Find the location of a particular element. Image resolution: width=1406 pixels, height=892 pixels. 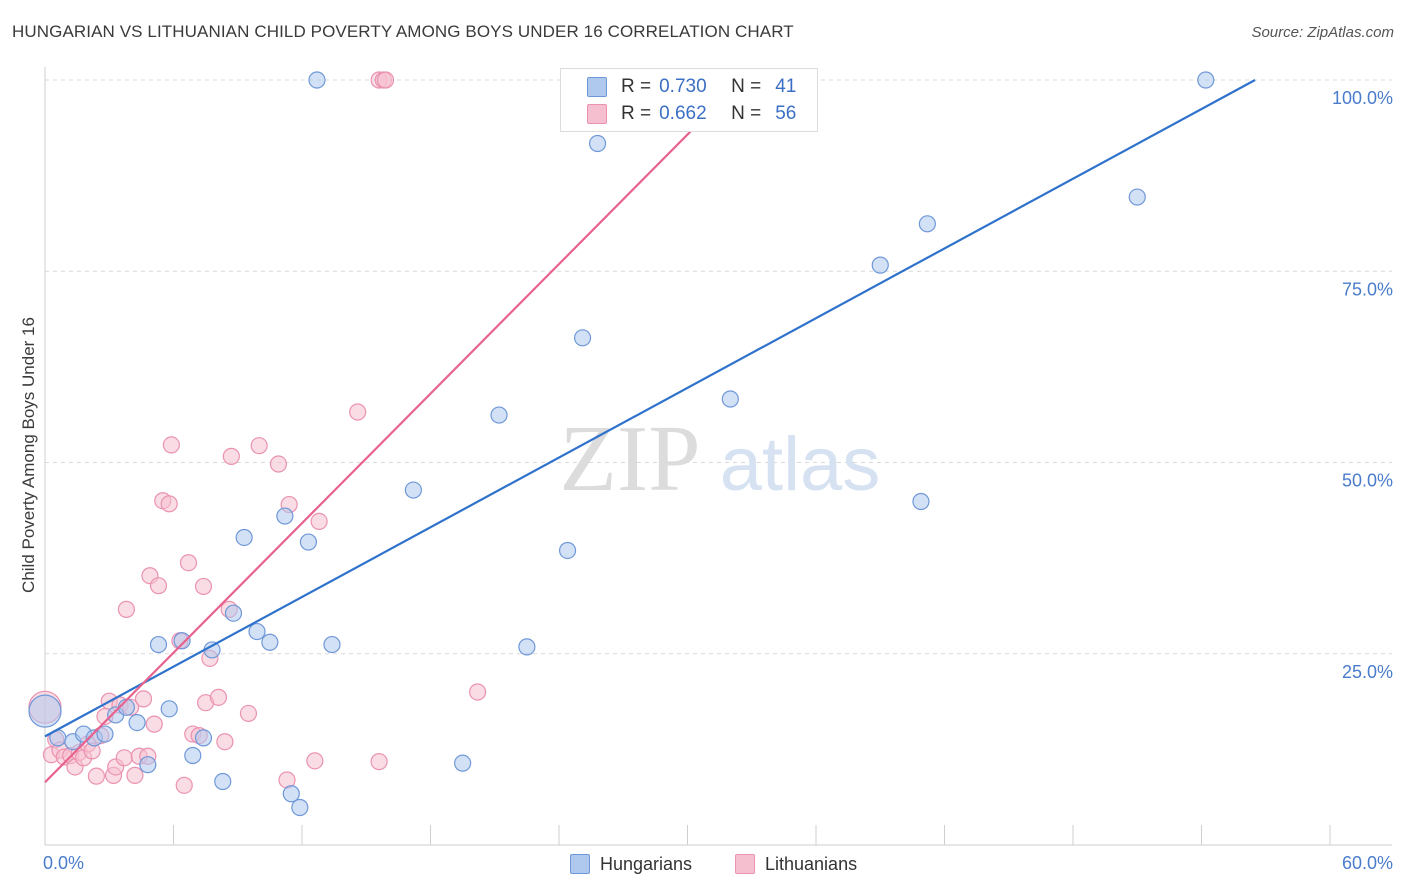

bottom-legend-label-hungarians: Hungarians is located at coordinates (646, 863).